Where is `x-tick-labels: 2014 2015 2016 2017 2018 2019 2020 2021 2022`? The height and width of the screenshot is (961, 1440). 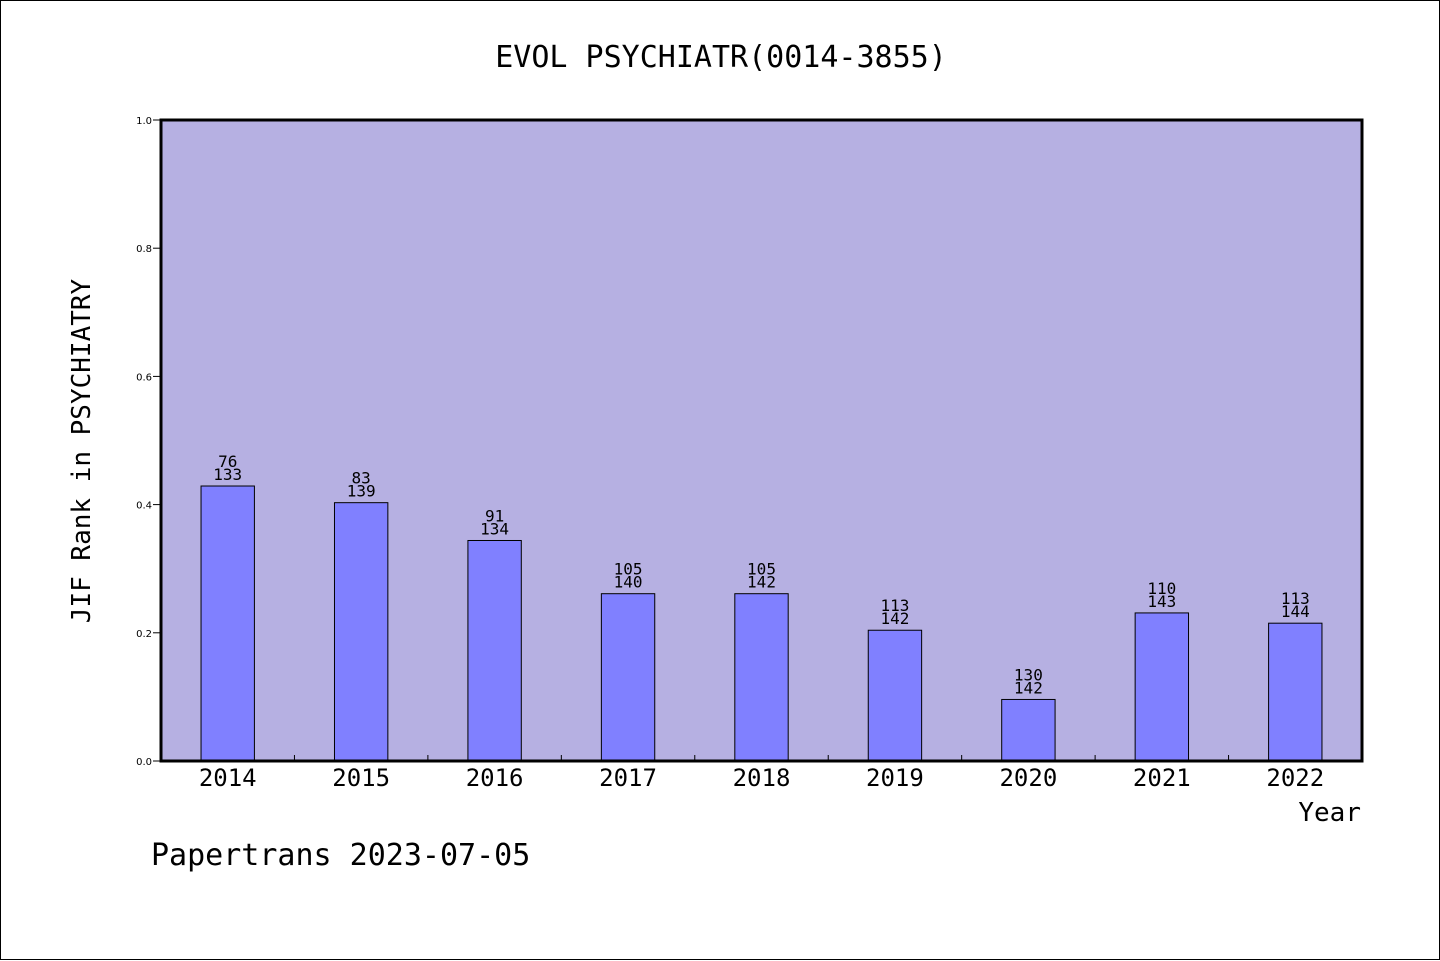
x-tick-labels: 2014 2015 2016 2017 2018 2019 2020 2021 2022 is located at coordinates (761, 773).